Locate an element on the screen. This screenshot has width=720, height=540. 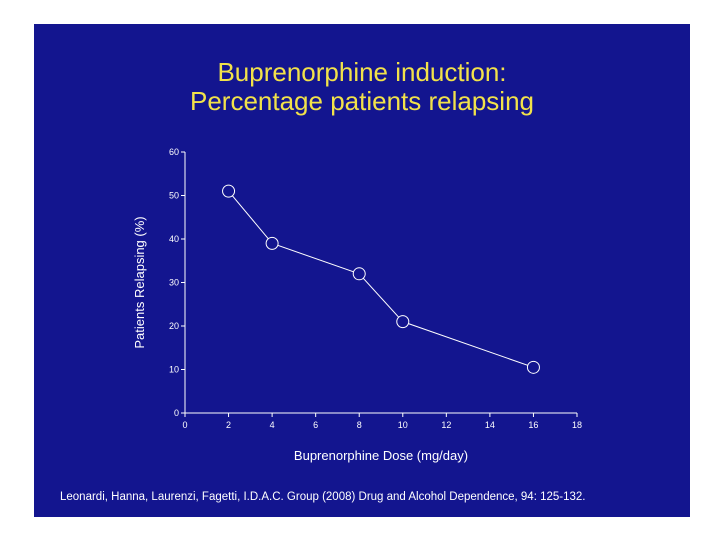
x-tick-label: 16 is located at coordinates (533, 425).